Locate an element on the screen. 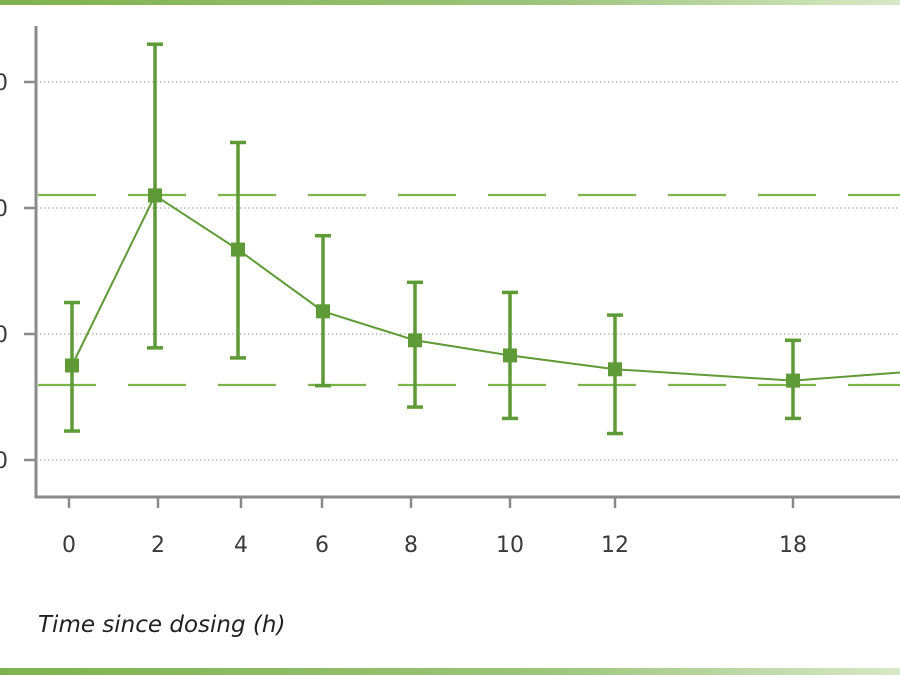  x-tick-label: 10 is located at coordinates (510, 545).